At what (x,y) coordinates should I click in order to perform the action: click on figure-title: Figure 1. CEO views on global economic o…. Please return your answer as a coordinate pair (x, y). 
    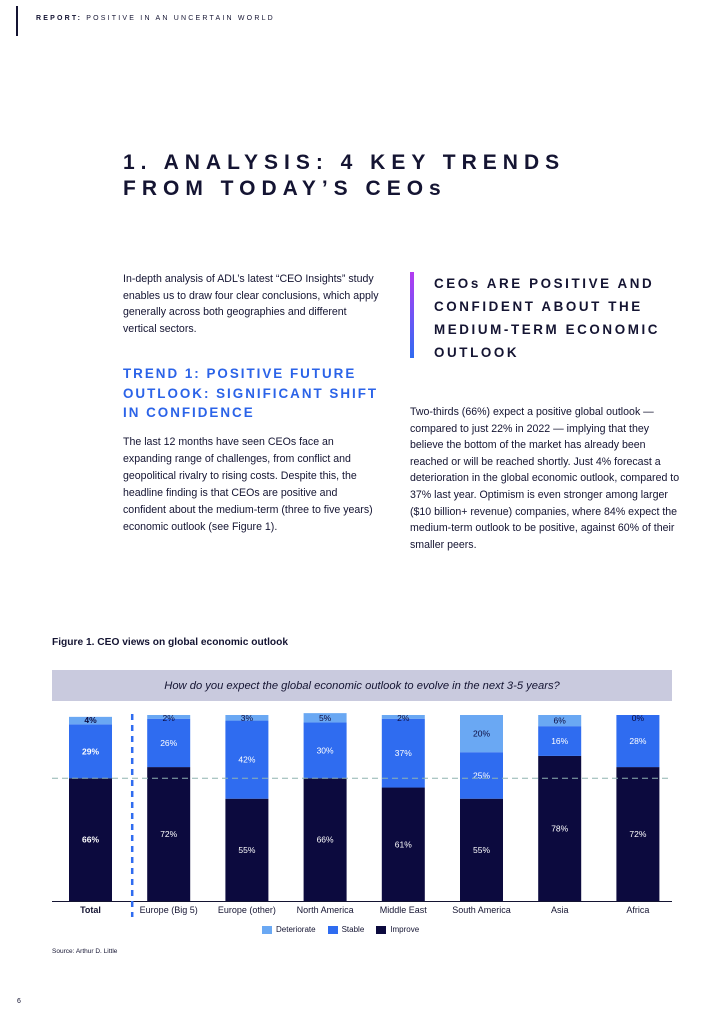
    Looking at the image, I should click on (170, 642).